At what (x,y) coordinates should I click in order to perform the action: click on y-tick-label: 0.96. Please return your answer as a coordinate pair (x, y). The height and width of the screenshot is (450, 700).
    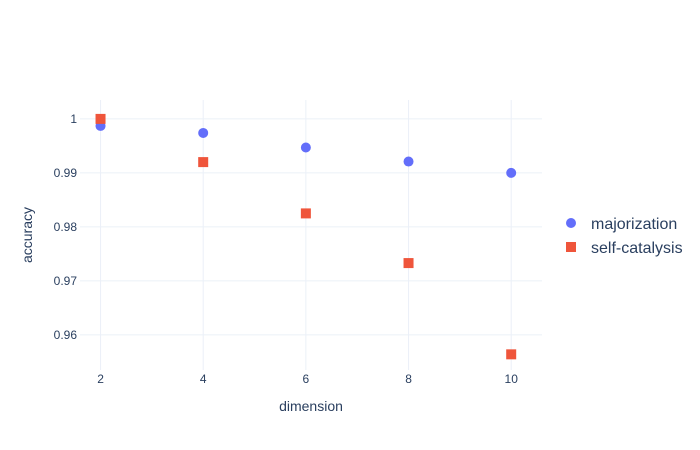
    Looking at the image, I should click on (66, 335).